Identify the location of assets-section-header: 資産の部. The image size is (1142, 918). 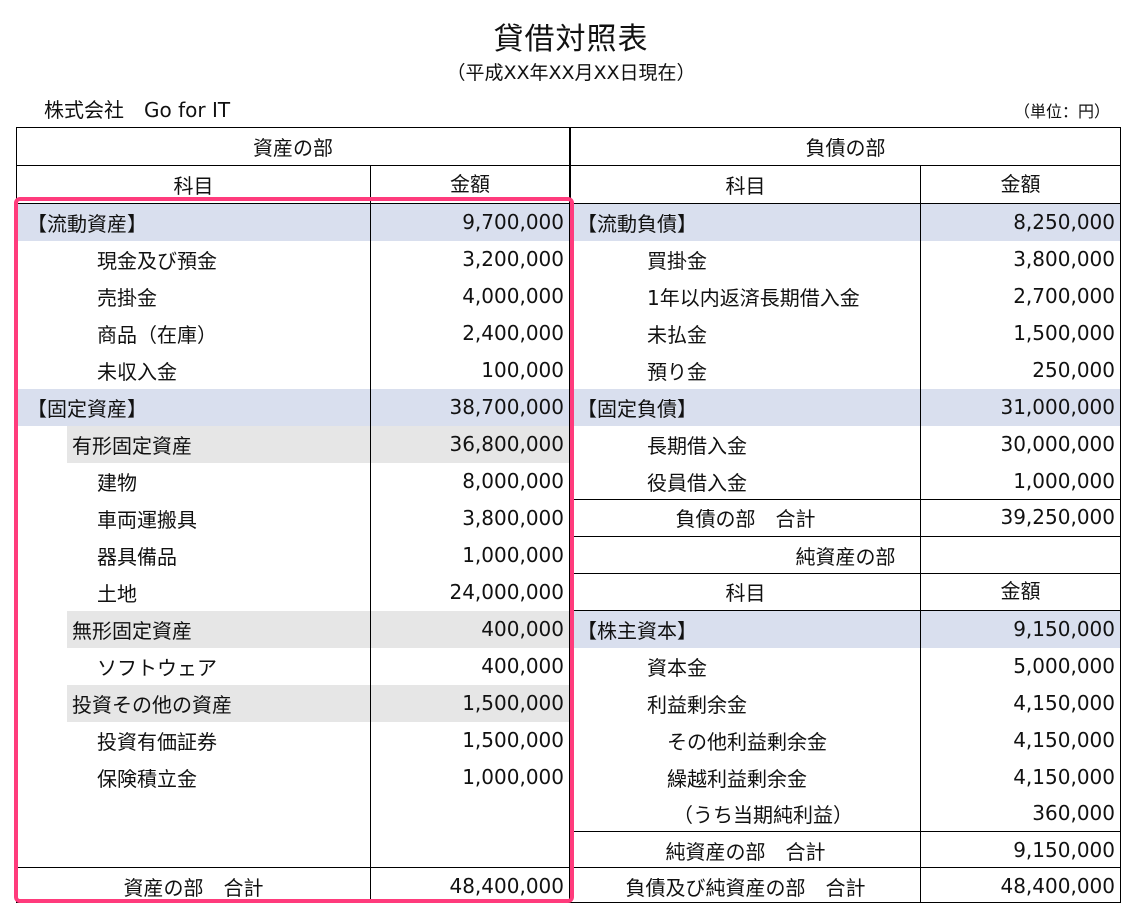
(293, 146).